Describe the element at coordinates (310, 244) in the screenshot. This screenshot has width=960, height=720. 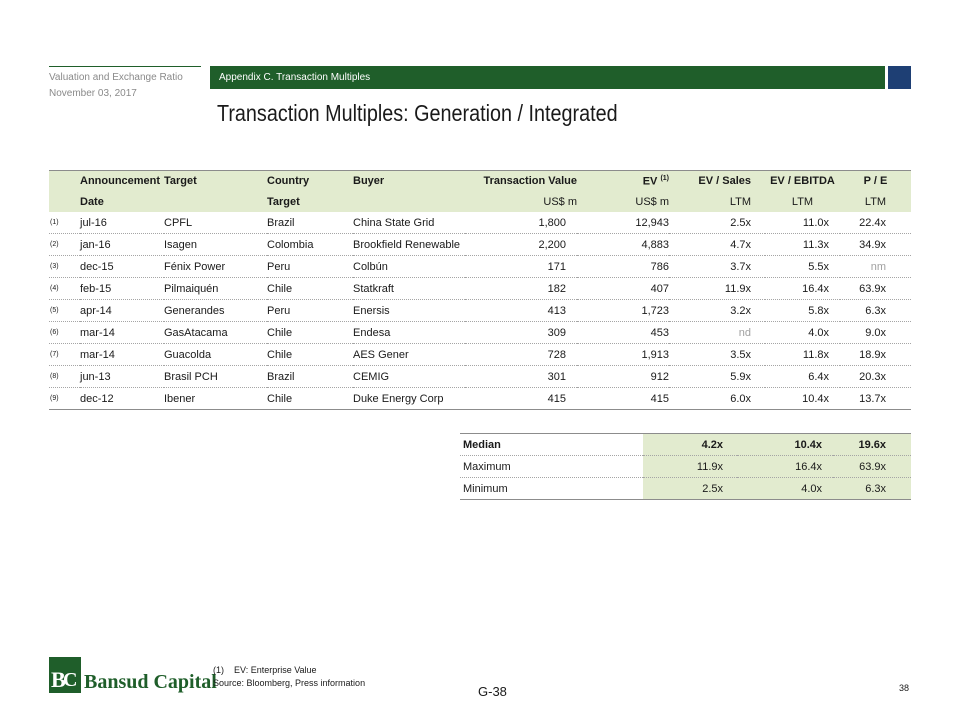
I see `cell-country: Colombia` at that location.